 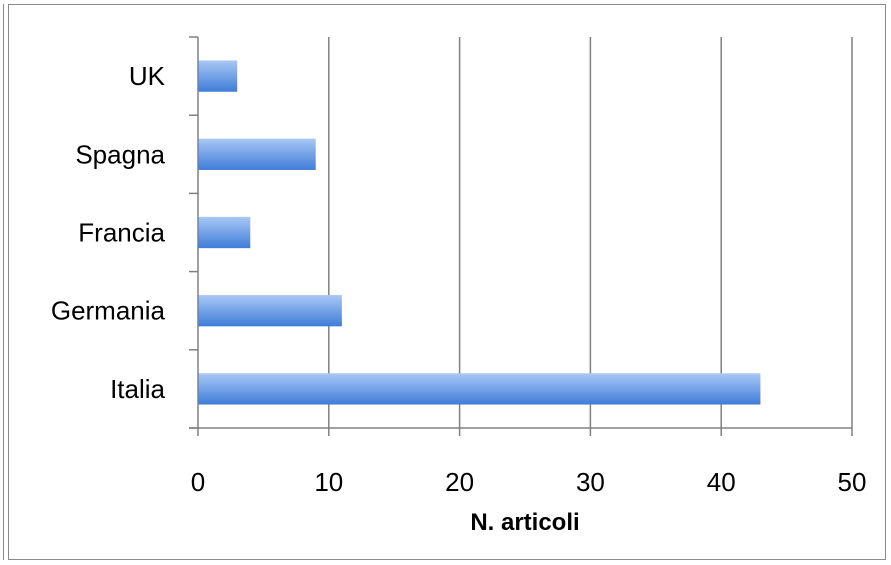 What do you see at coordinates (198, 482) in the screenshot?
I see `x-tick-label-0: 0` at bounding box center [198, 482].